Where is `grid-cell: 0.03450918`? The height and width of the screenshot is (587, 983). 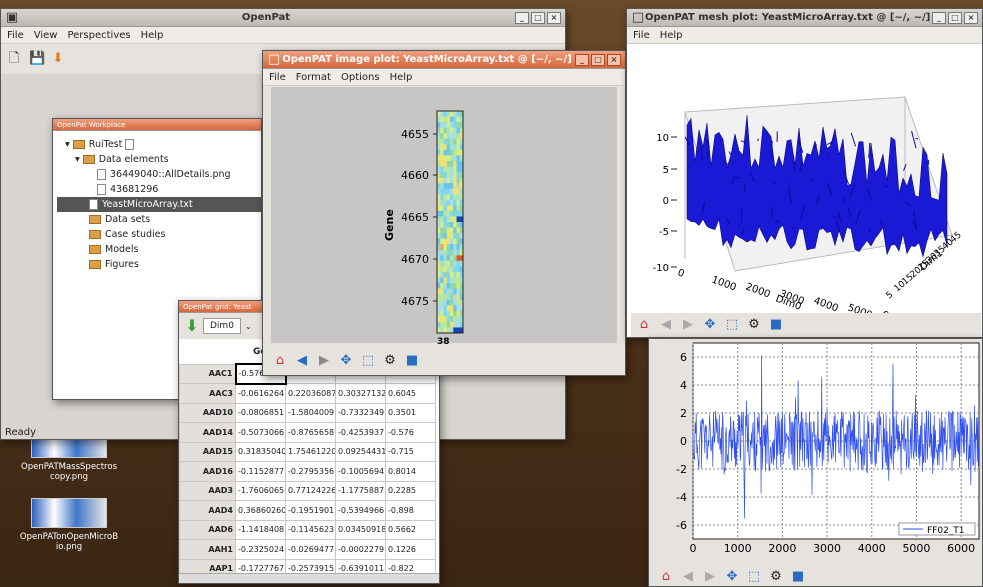
grid-cell: 0.03450918 is located at coordinates (360, 529).